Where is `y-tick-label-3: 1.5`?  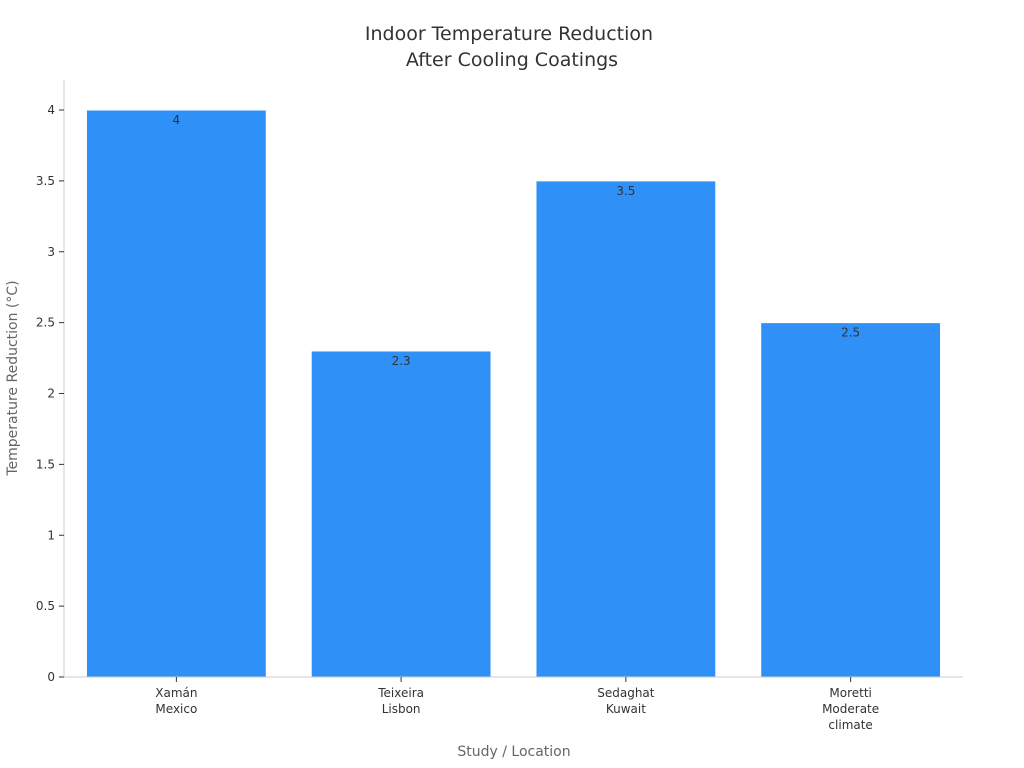
y-tick-label-3: 1.5 is located at coordinates (45, 464).